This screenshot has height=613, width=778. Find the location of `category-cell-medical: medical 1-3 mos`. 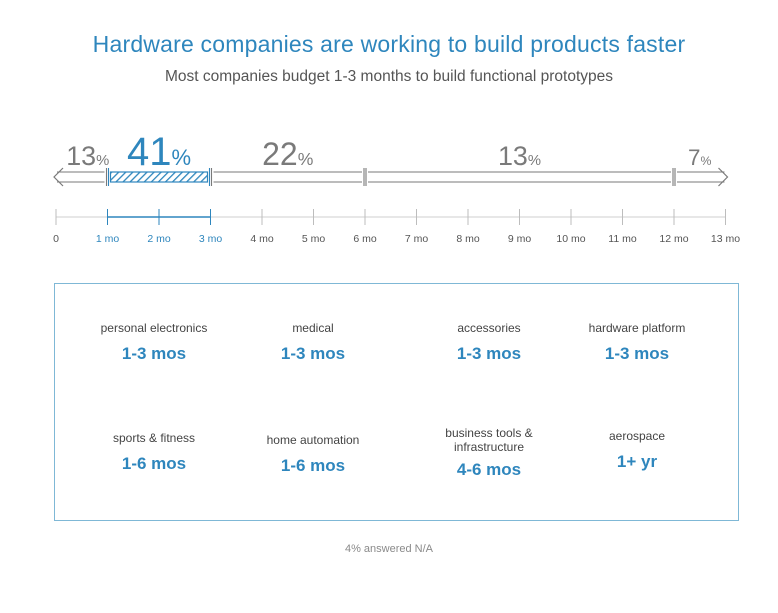

category-cell-medical: medical 1-3 mos is located at coordinates (313, 342).